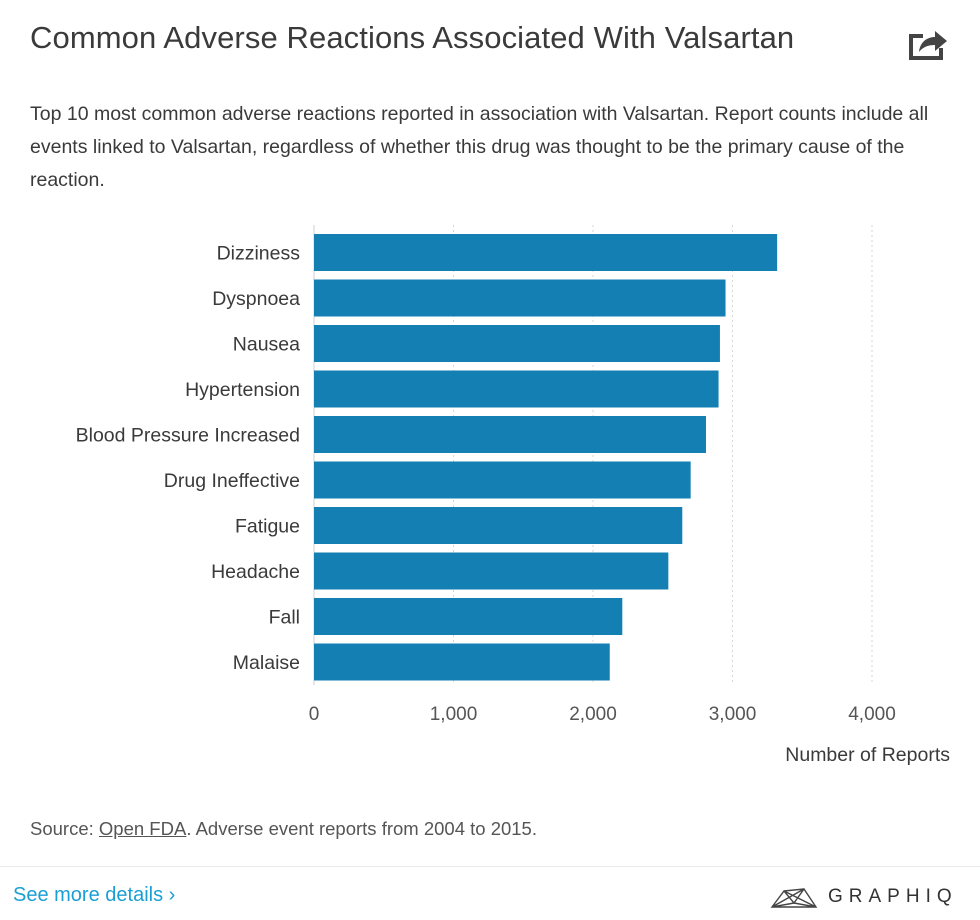  I want to click on x-axis-label: Number of Reports, so click(867, 755).